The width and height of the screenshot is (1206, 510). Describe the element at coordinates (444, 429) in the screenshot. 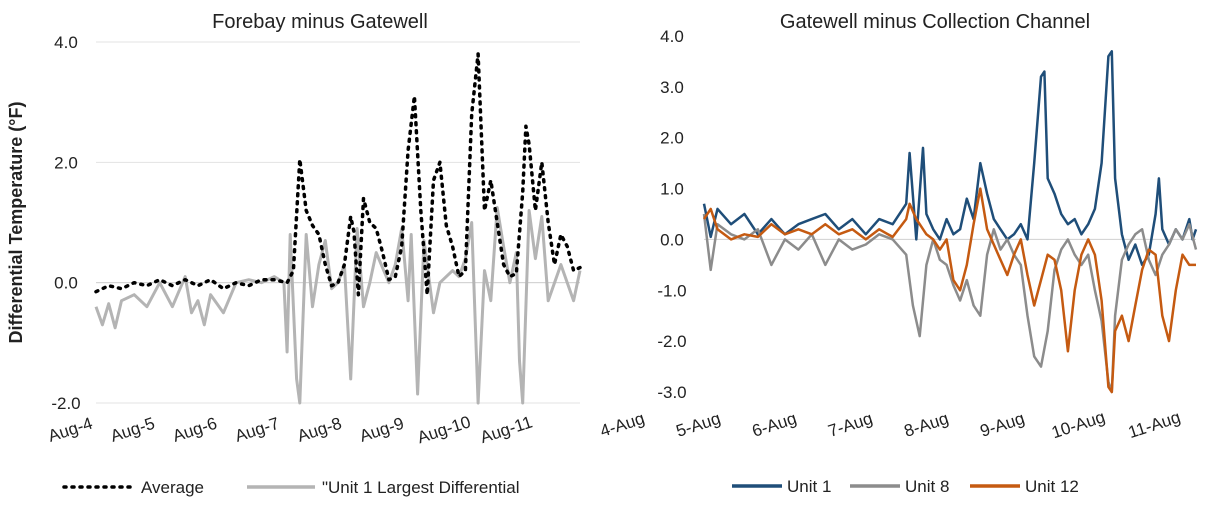

I see `x-tick-label: Aug-10` at that location.